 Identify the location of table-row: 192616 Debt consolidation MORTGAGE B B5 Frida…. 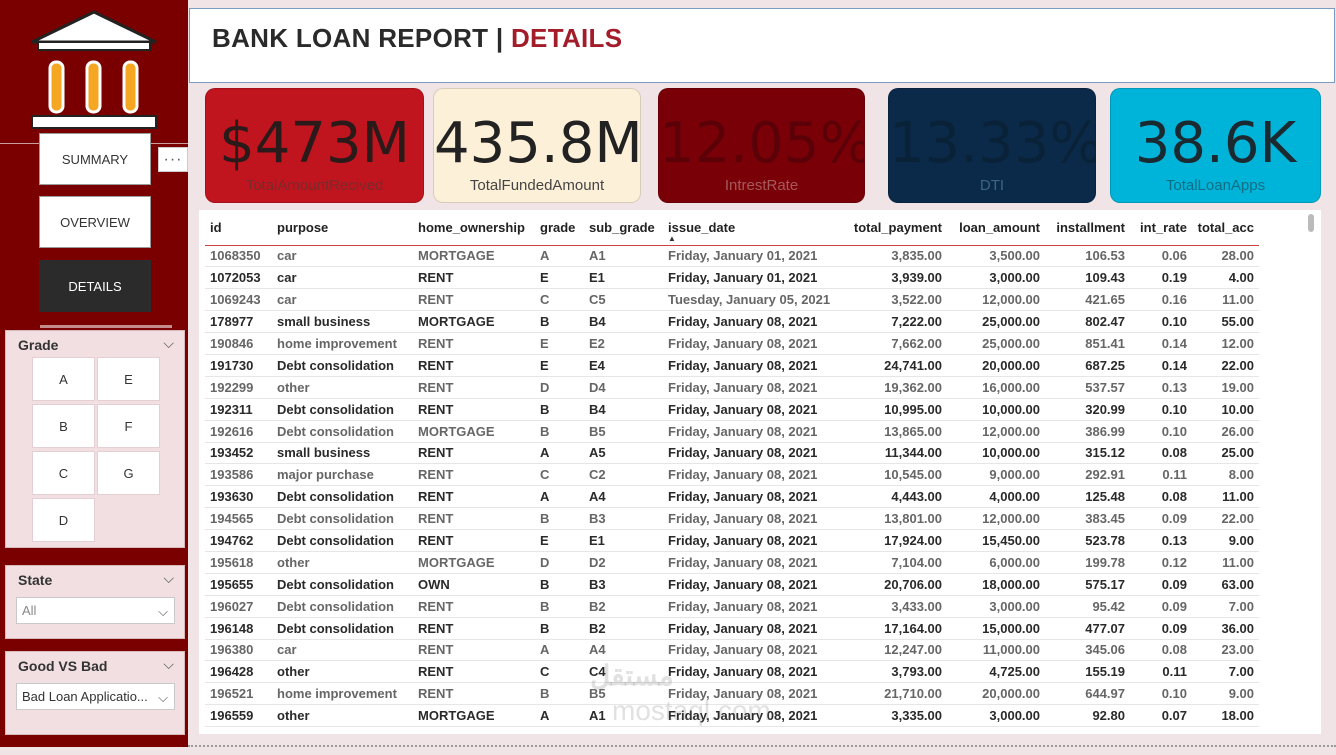
(732, 431).